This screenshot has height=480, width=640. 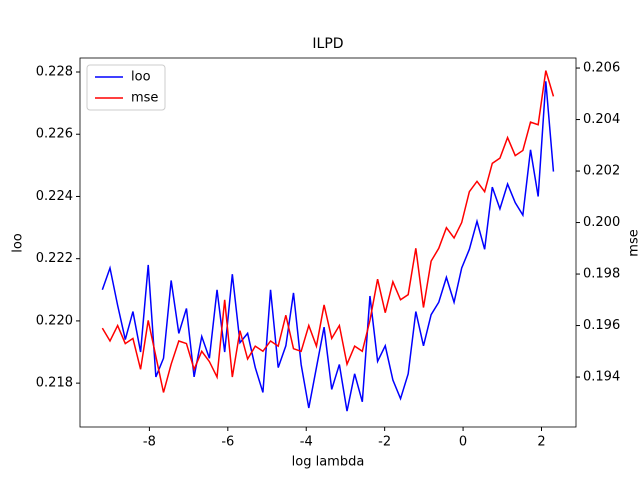 I want to click on y2-tick-label: 0.196, so click(x=601, y=325).